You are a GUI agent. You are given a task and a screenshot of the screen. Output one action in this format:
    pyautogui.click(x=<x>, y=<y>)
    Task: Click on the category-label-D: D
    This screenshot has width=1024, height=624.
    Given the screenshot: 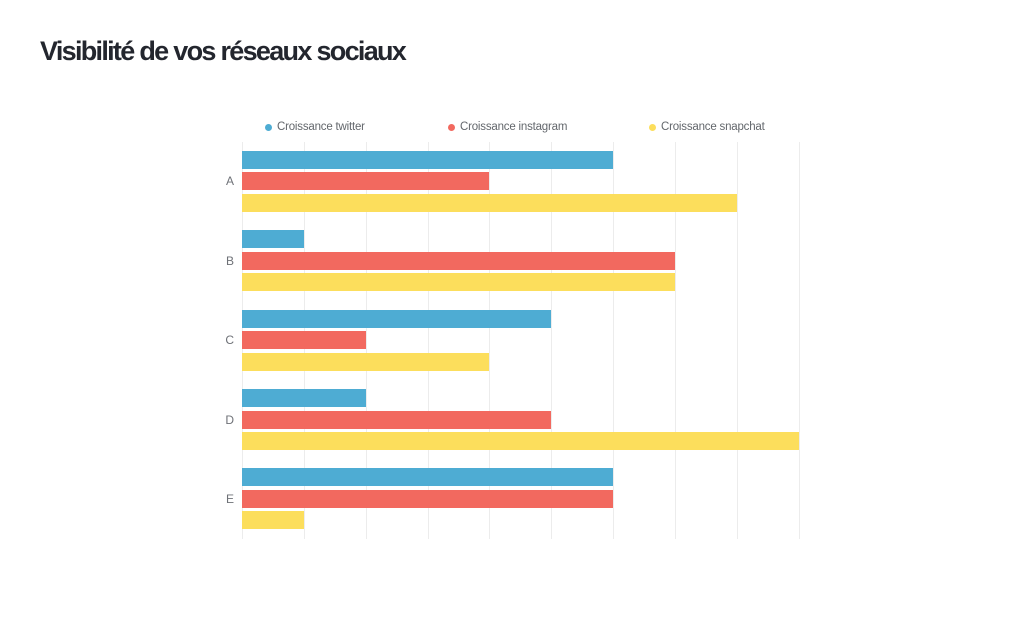 What is the action you would take?
    pyautogui.click(x=229, y=419)
    